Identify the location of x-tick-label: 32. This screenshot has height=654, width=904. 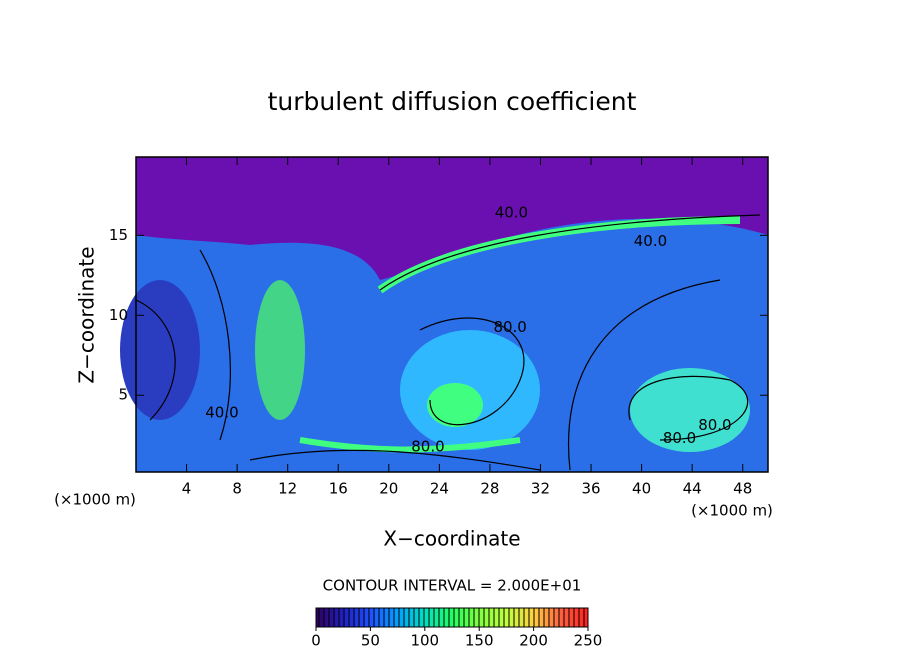
(540, 489).